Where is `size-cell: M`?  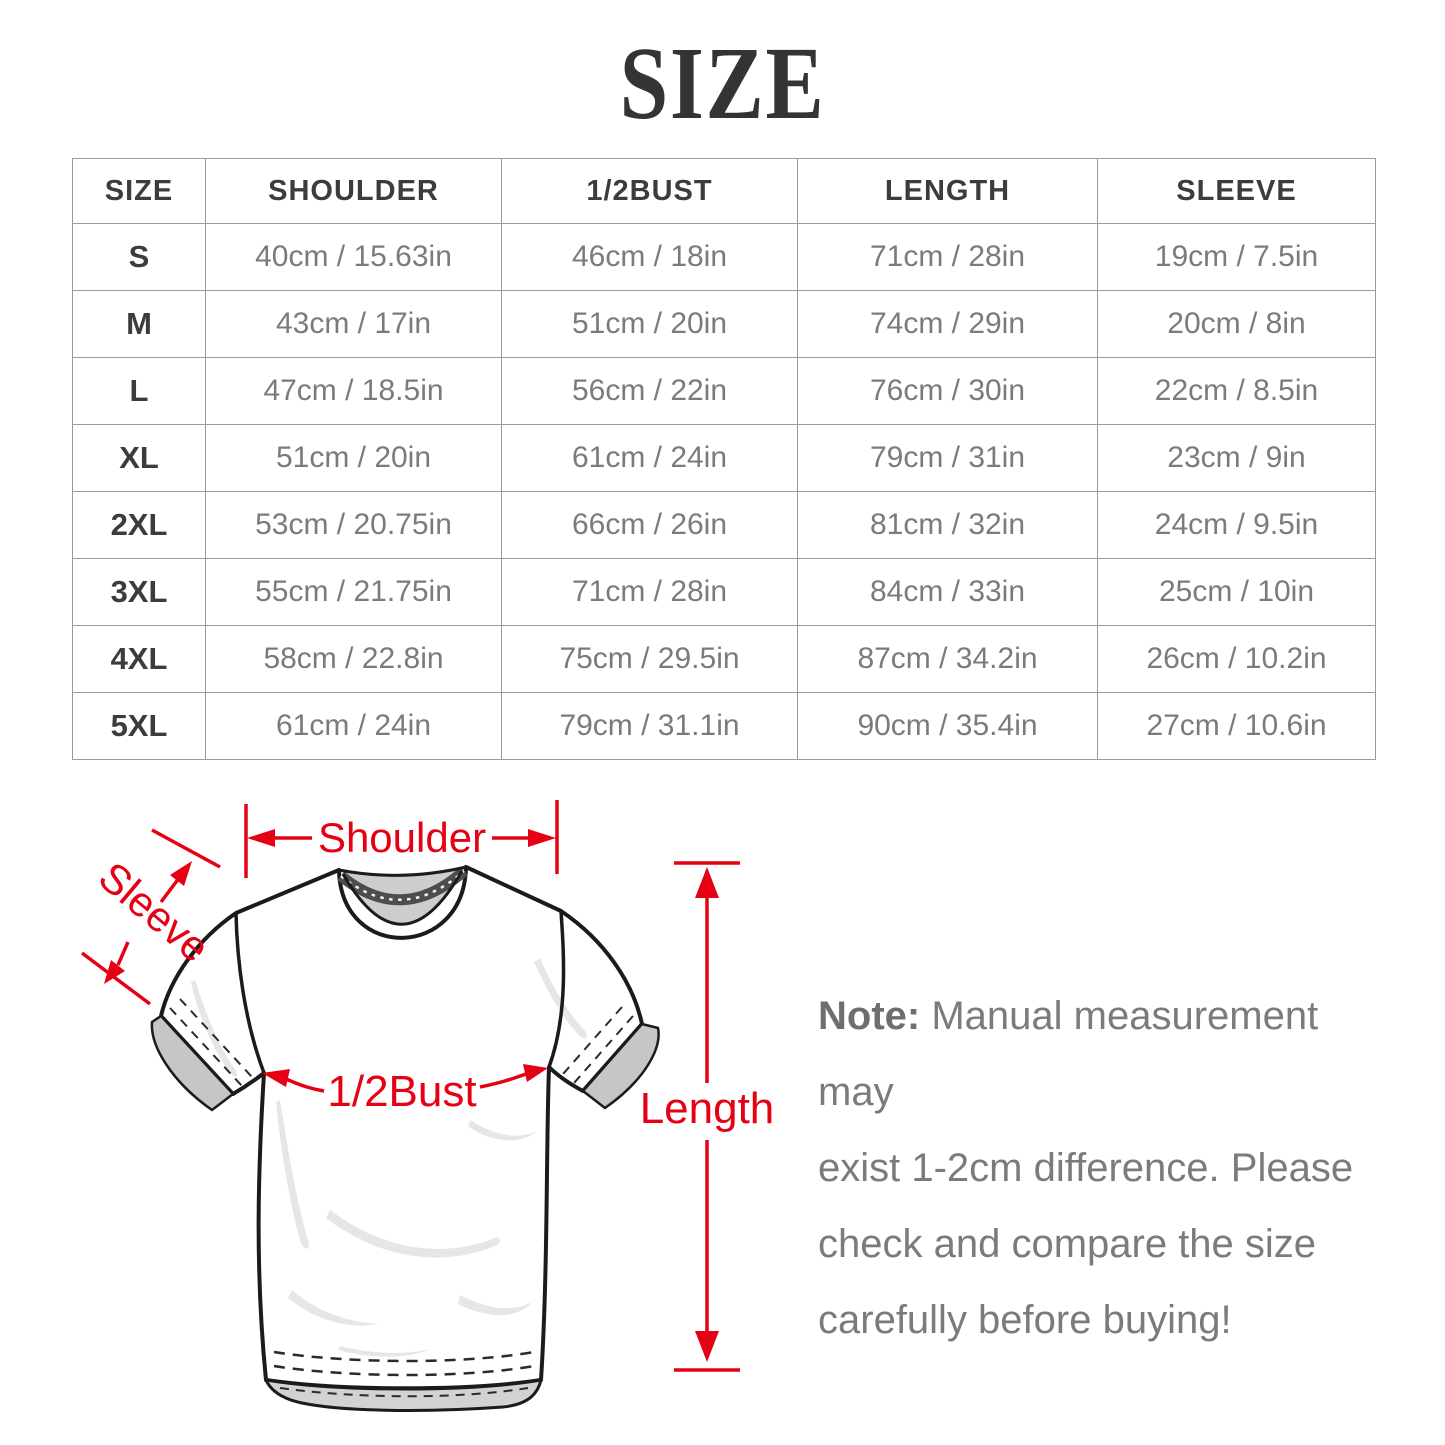 size-cell: M is located at coordinates (139, 324).